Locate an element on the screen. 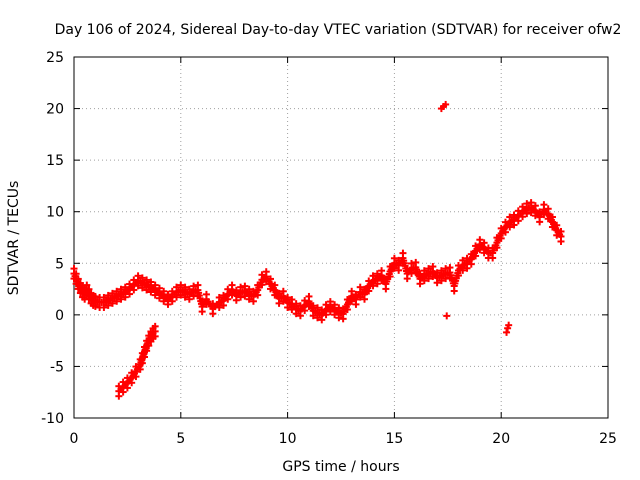 The image size is (640, 480). y-tick-label: -10 is located at coordinates (52, 419).